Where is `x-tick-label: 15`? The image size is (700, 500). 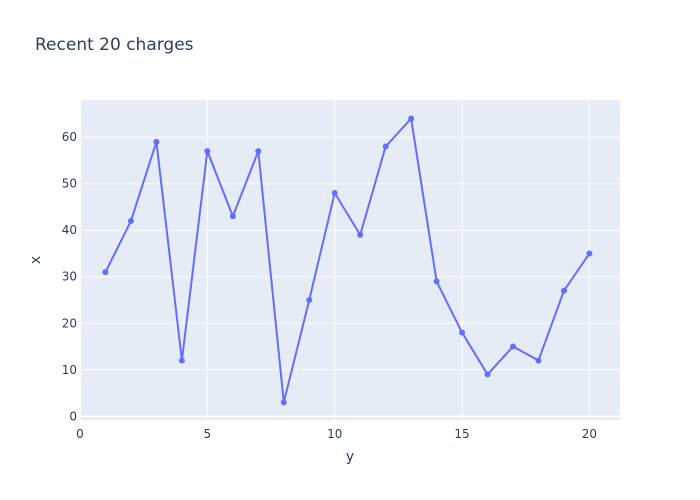
x-tick-label: 15 is located at coordinates (461, 434).